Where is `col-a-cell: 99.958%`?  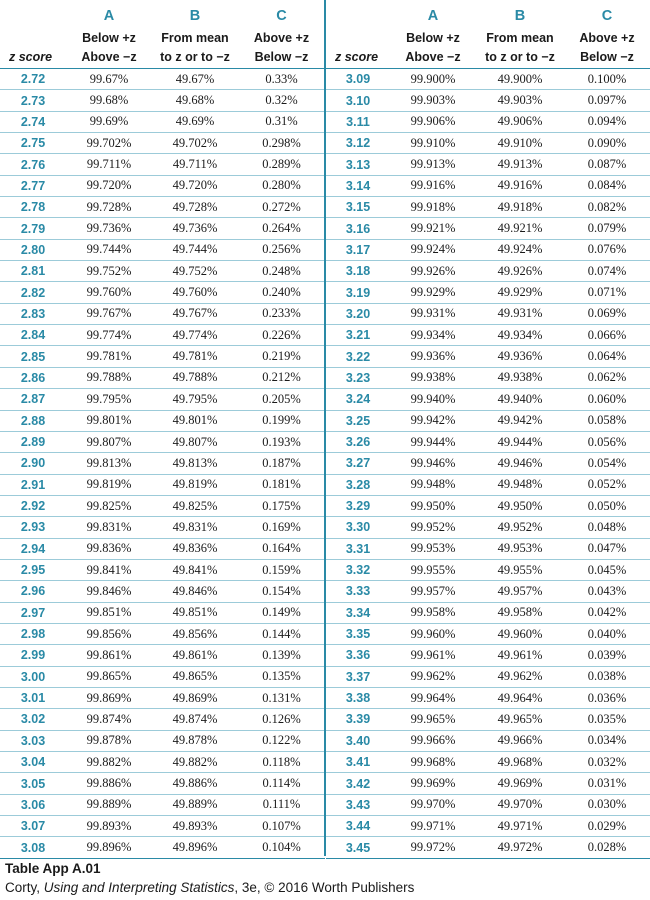
col-a-cell: 99.958% is located at coordinates (433, 612).